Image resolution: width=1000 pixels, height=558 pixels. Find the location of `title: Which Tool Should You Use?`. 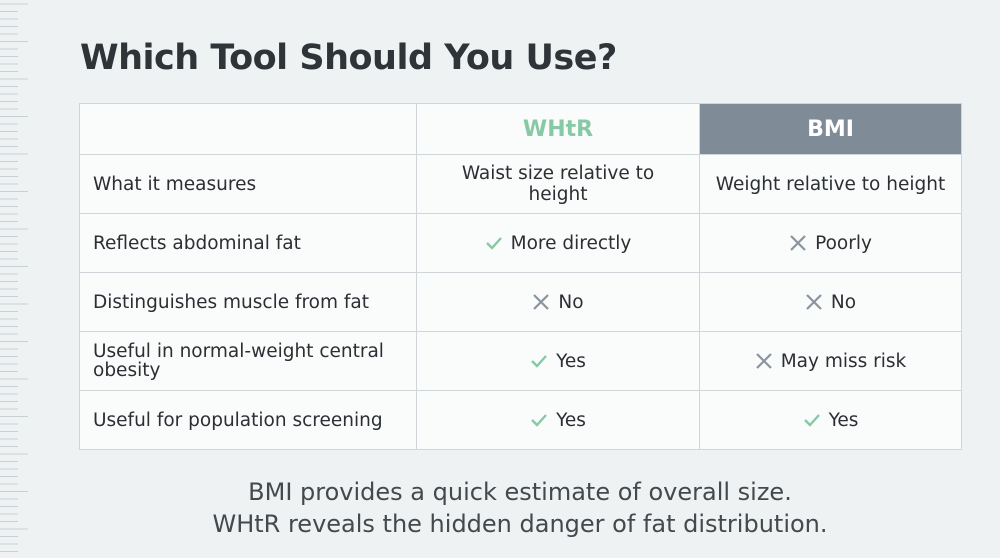

title: Which Tool Should You Use? is located at coordinates (348, 58).